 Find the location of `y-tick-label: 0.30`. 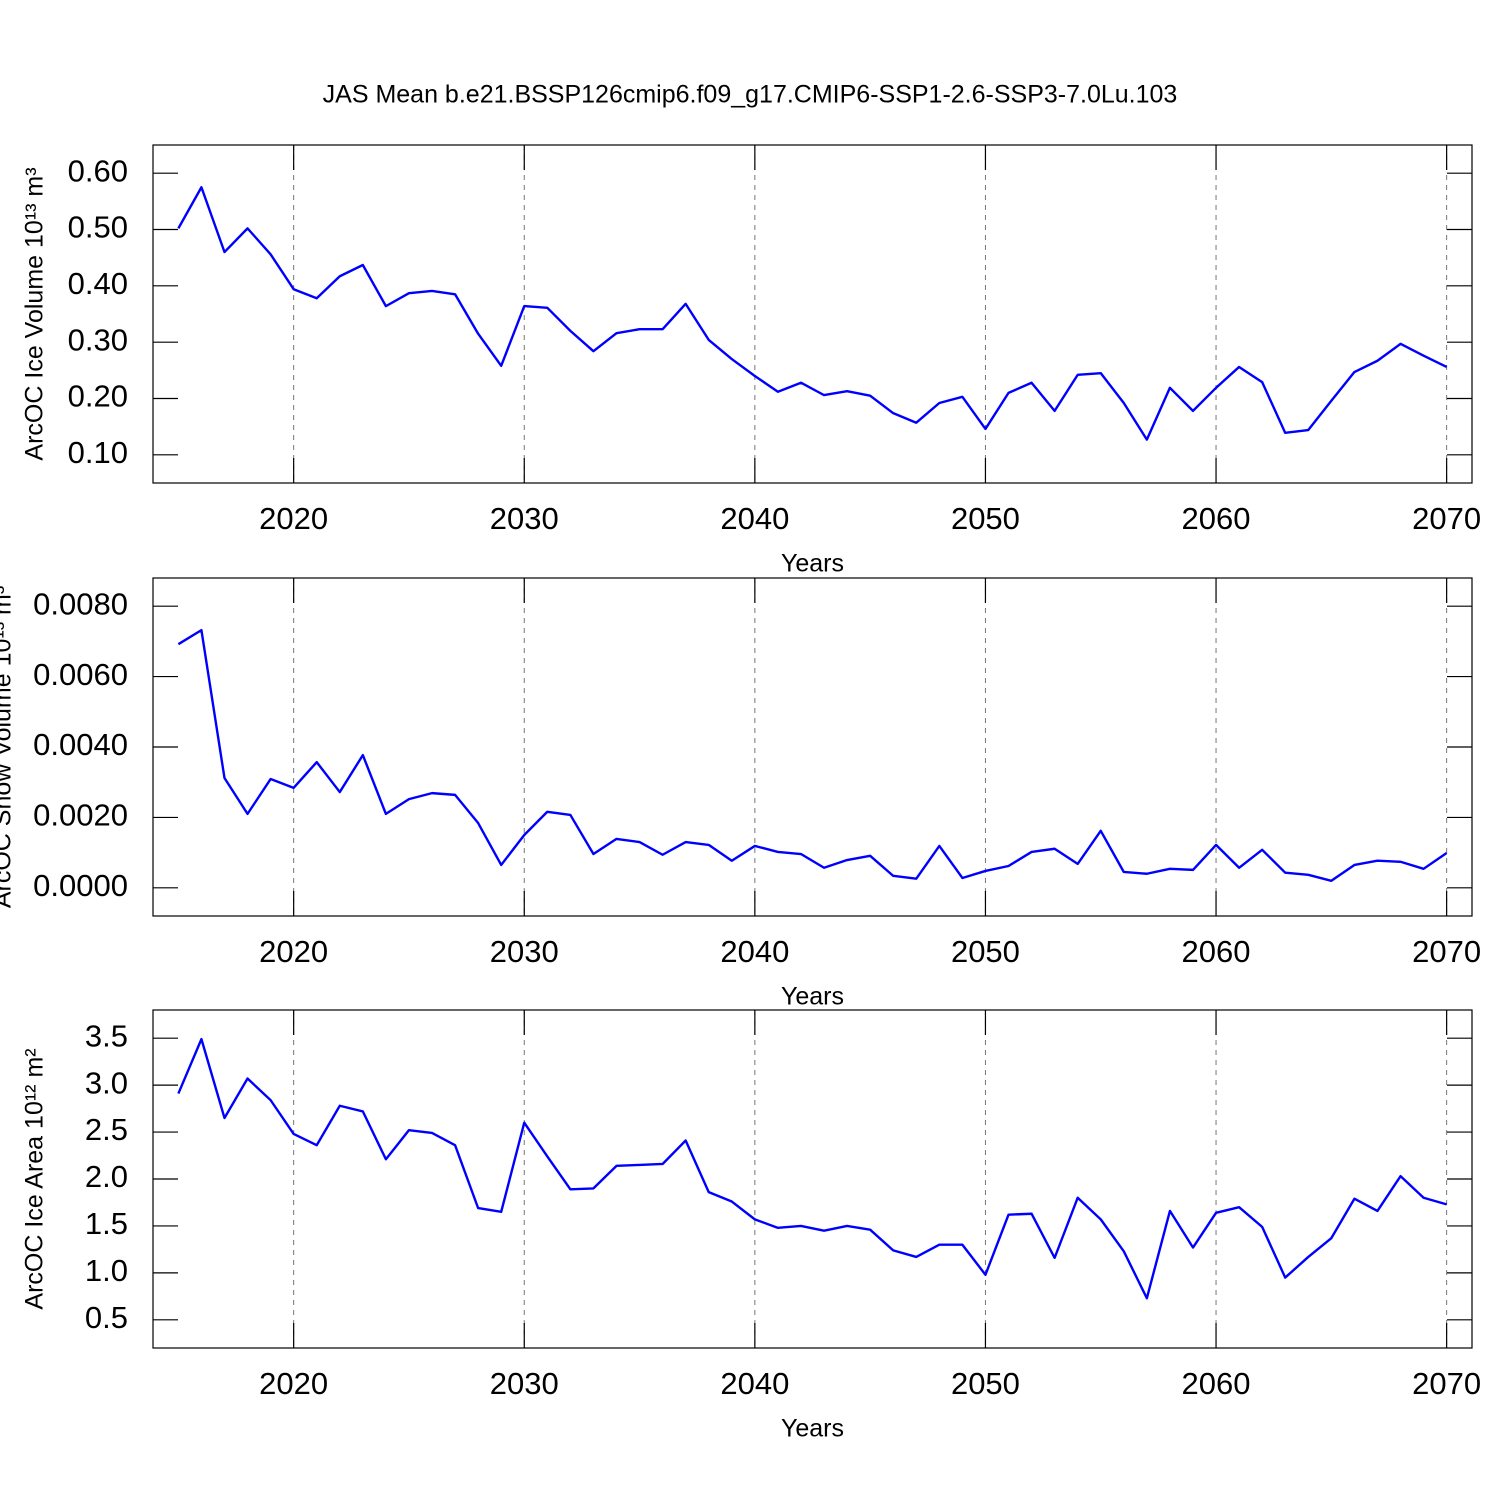

y-tick-label: 0.30 is located at coordinates (98, 339).